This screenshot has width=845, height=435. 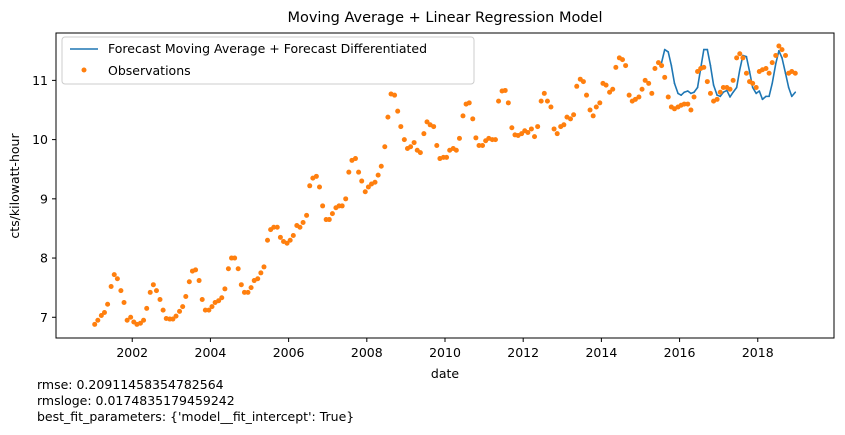 What do you see at coordinates (44, 317) in the screenshot?
I see `y-tick-label: 7` at bounding box center [44, 317].